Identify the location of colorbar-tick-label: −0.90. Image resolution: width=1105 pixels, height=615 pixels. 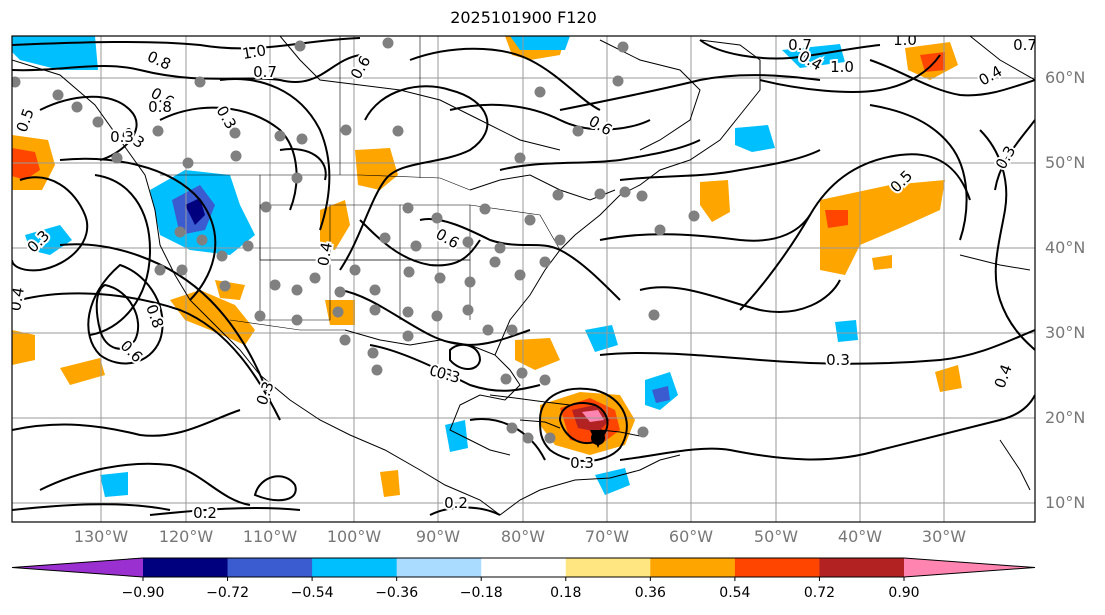
(143, 593).